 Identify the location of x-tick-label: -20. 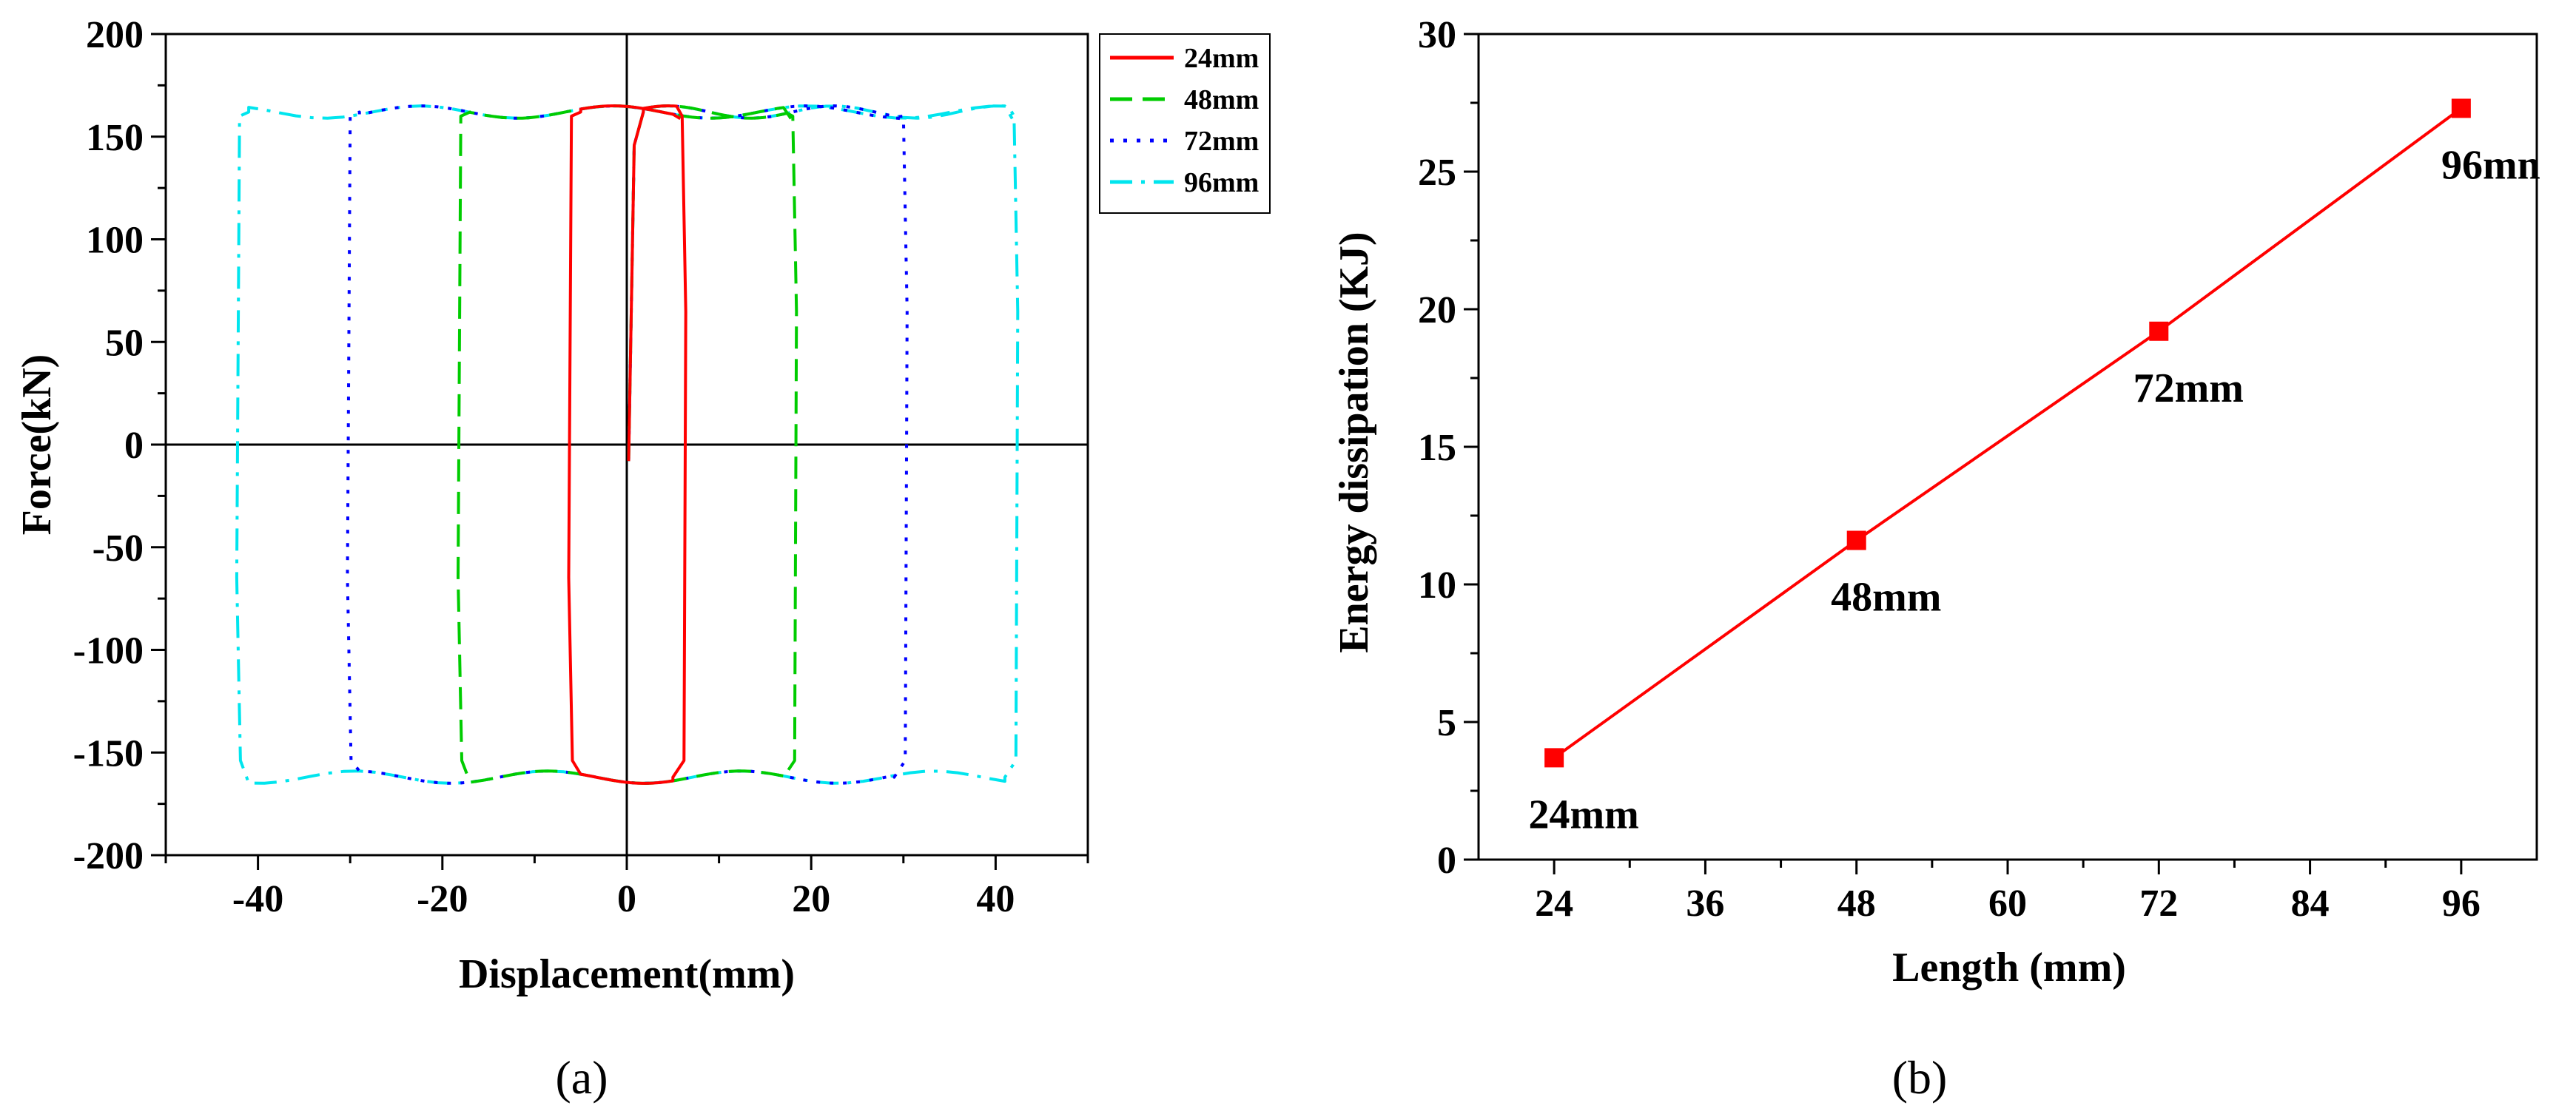
(442, 899).